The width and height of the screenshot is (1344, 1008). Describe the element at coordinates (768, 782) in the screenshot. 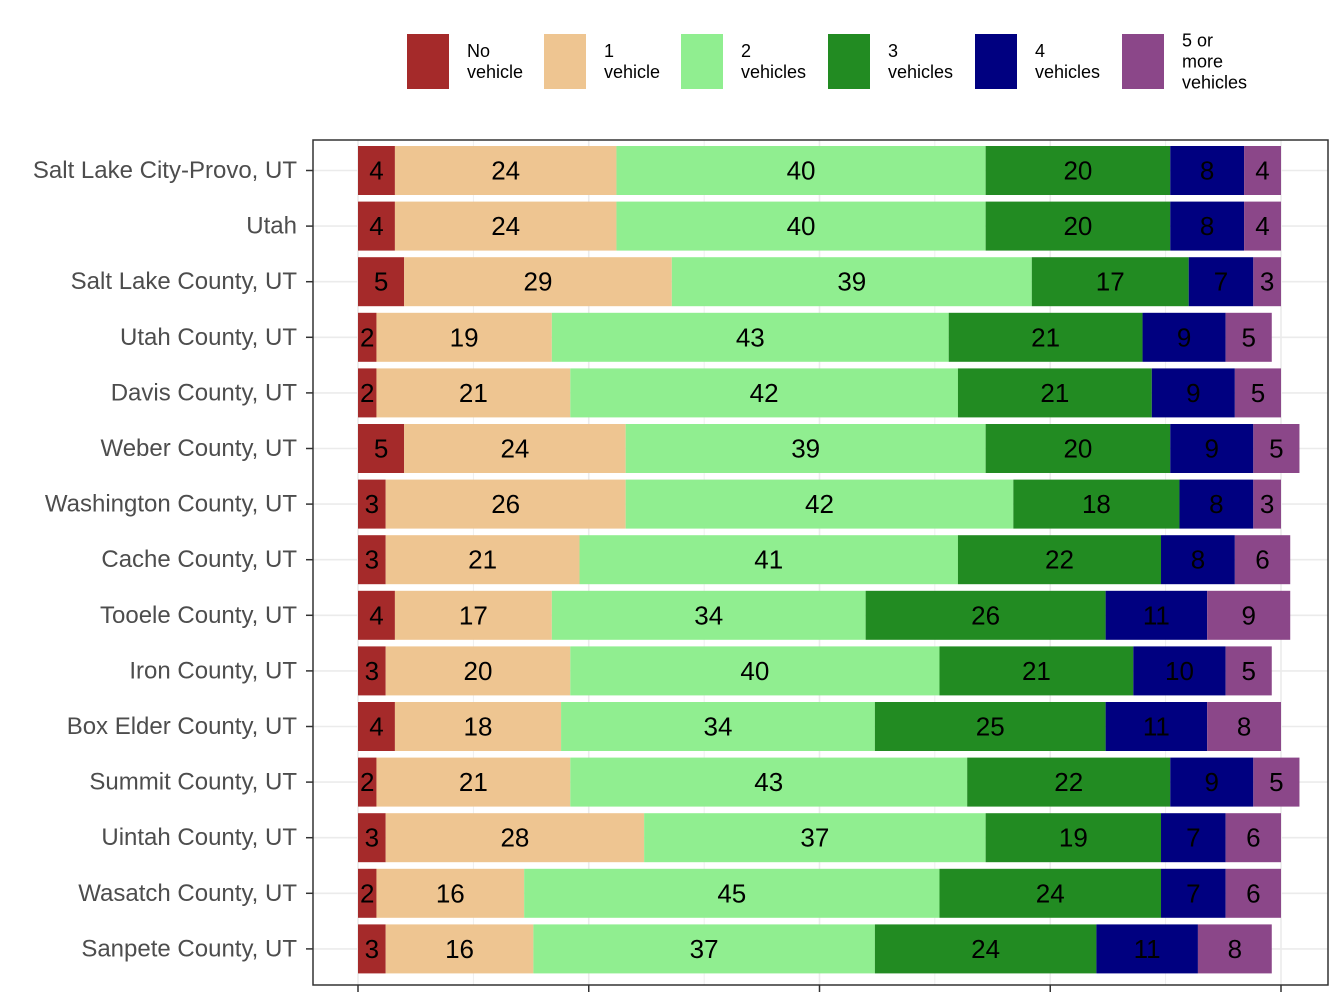

I see `segment-value-label: 43` at that location.